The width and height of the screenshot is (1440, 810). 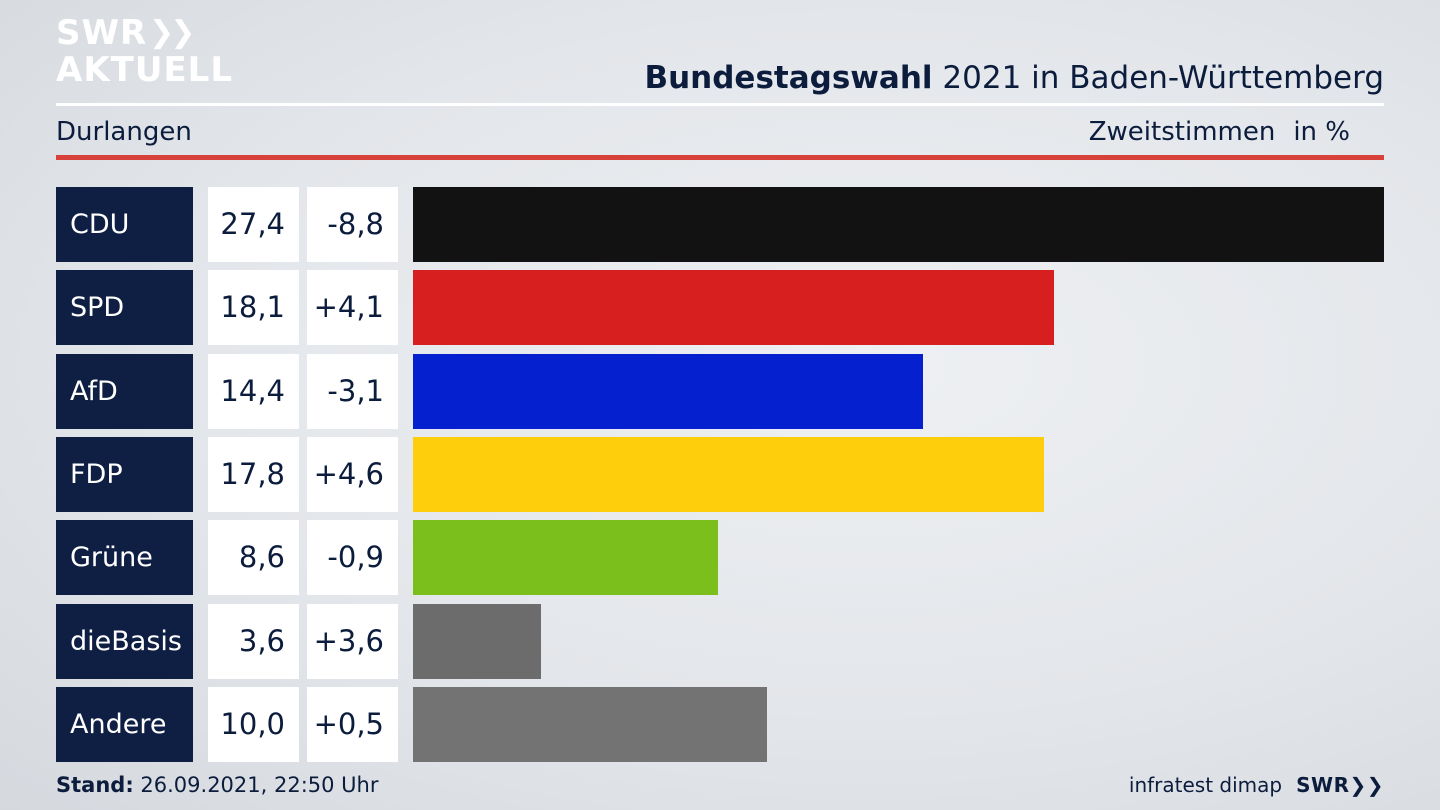 What do you see at coordinates (352, 724) in the screenshot?
I see `vote-change-value: +0,5` at bounding box center [352, 724].